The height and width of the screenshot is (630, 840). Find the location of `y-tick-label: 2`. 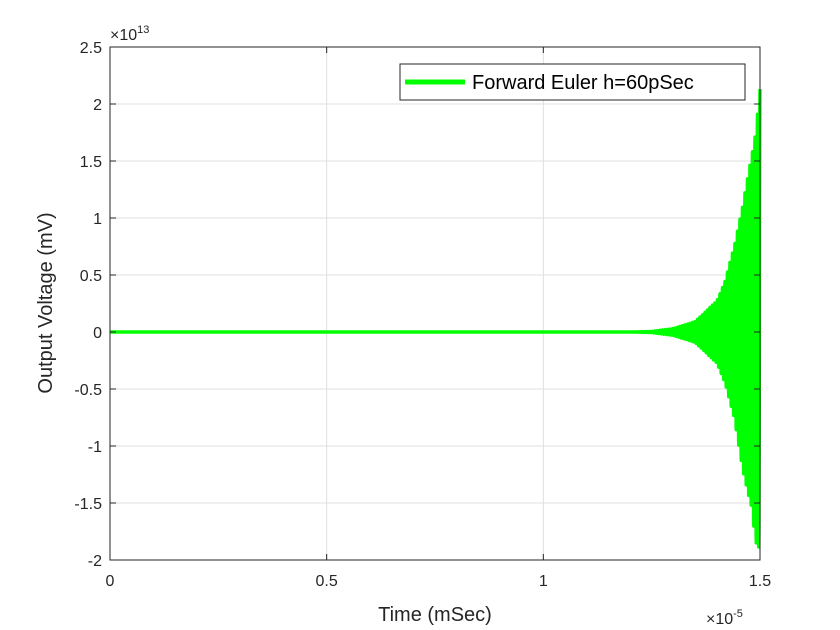

y-tick-label: 2 is located at coordinates (97, 105).